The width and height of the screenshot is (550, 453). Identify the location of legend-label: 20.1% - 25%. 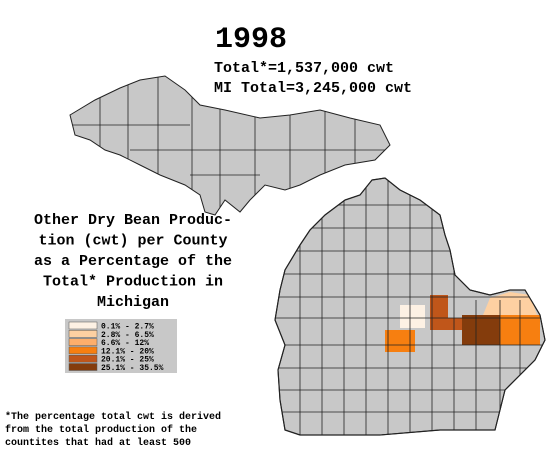
(127, 360).